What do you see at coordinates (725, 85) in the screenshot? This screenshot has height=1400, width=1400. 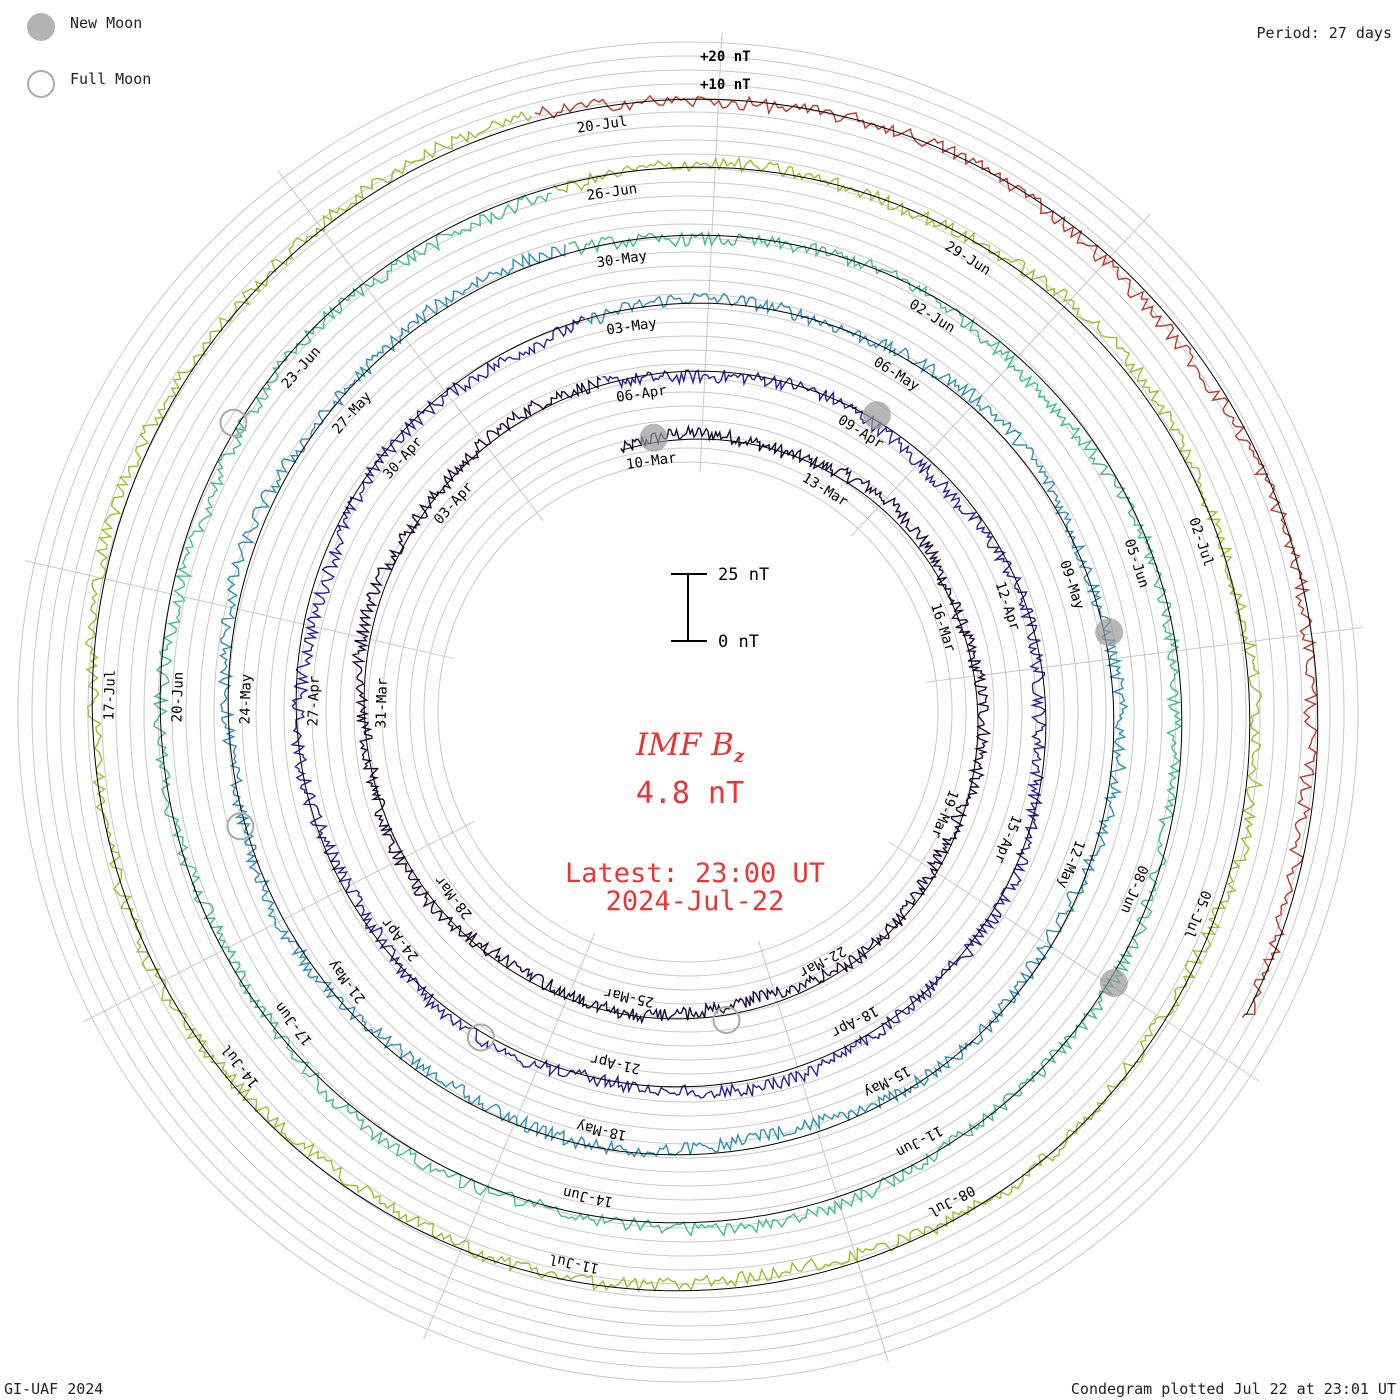 I see `ring-label-10: +10 nT` at bounding box center [725, 85].